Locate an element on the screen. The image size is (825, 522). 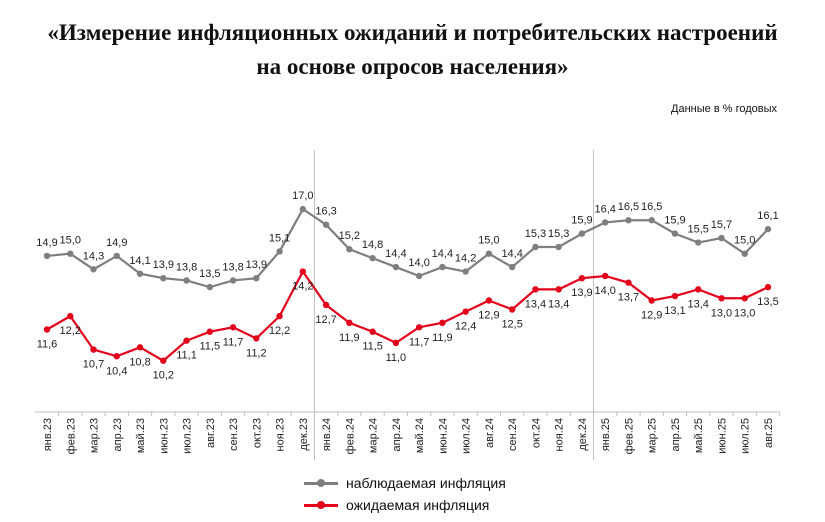
x-tick-label: ноя.23 is located at coordinates (281, 434).